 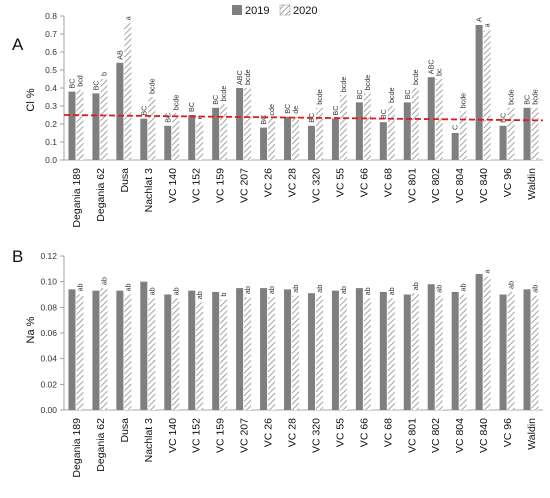 I want to click on significance-label-2020: a, so click(x=127, y=18).